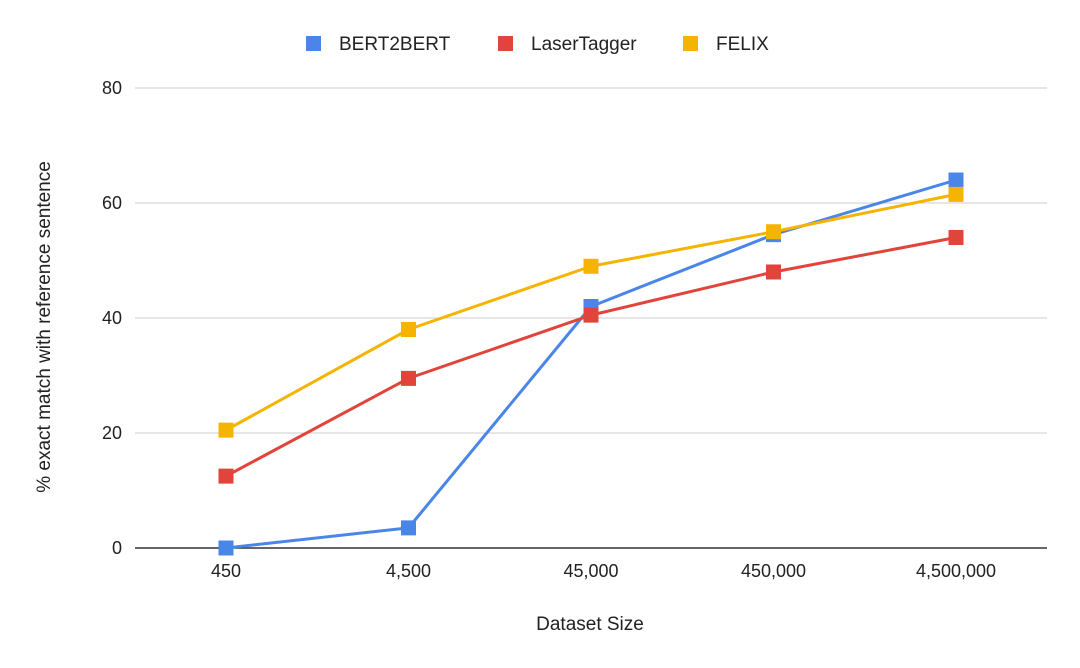 This screenshot has width=1080, height=668. What do you see at coordinates (117, 548) in the screenshot?
I see `y-tick-label: 0` at bounding box center [117, 548].